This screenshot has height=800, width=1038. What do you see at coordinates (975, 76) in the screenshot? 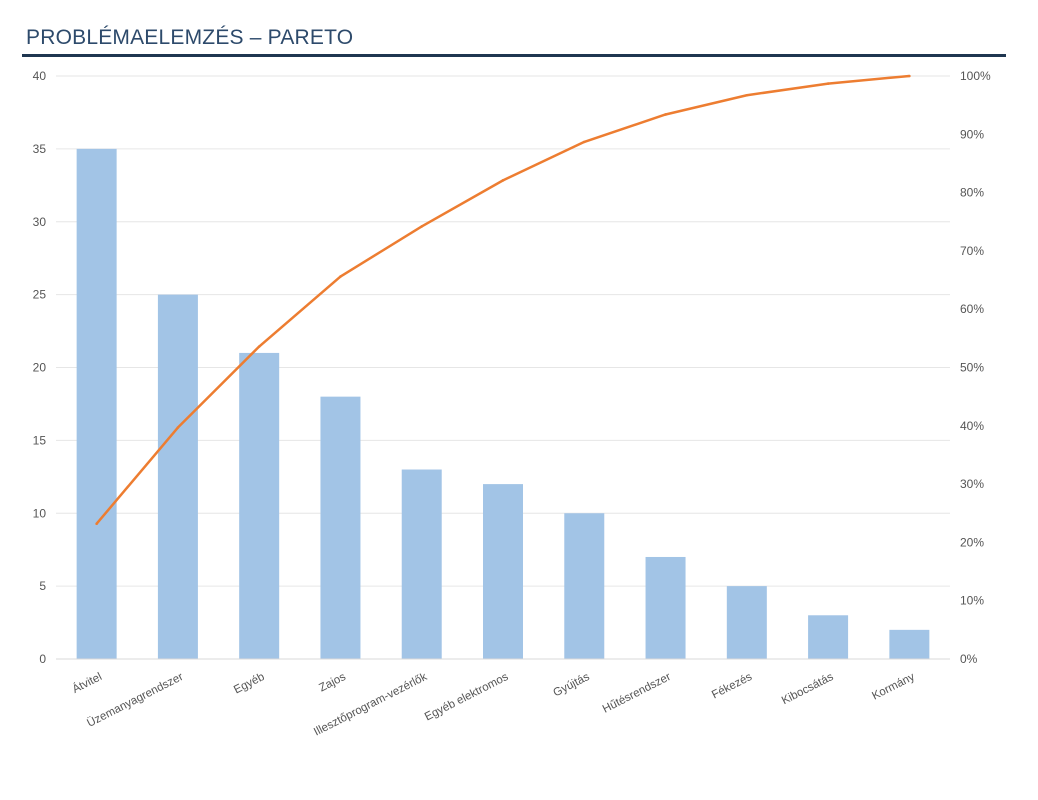
I see `y2-tick-label: 100%` at bounding box center [975, 76].